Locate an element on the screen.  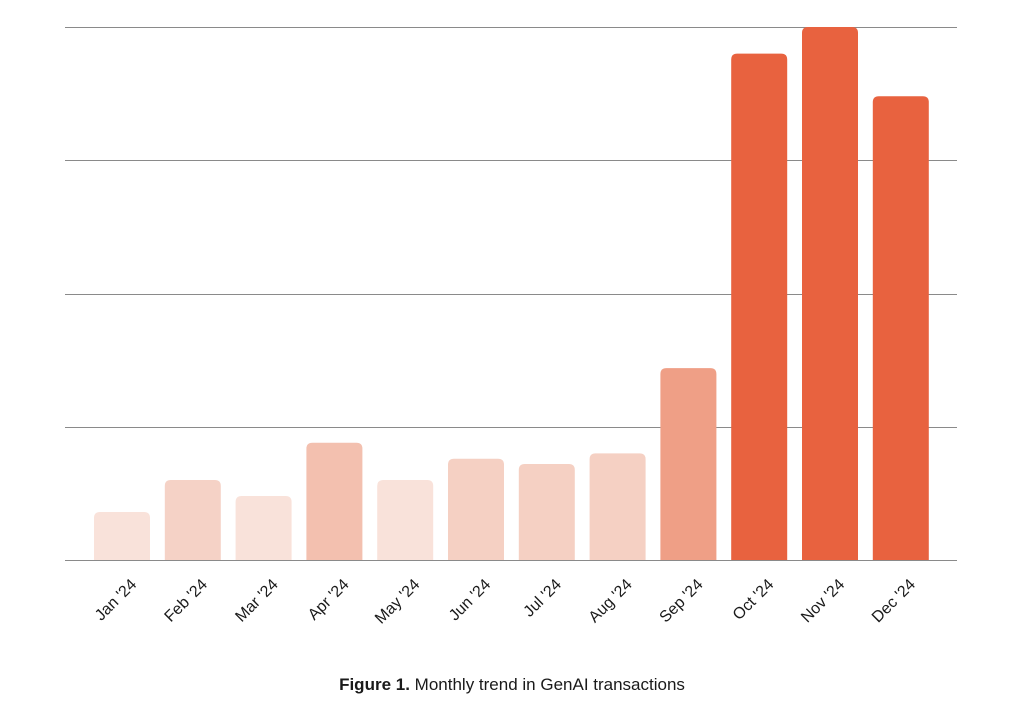
x-tick-label: Mar '24 is located at coordinates (256, 600).